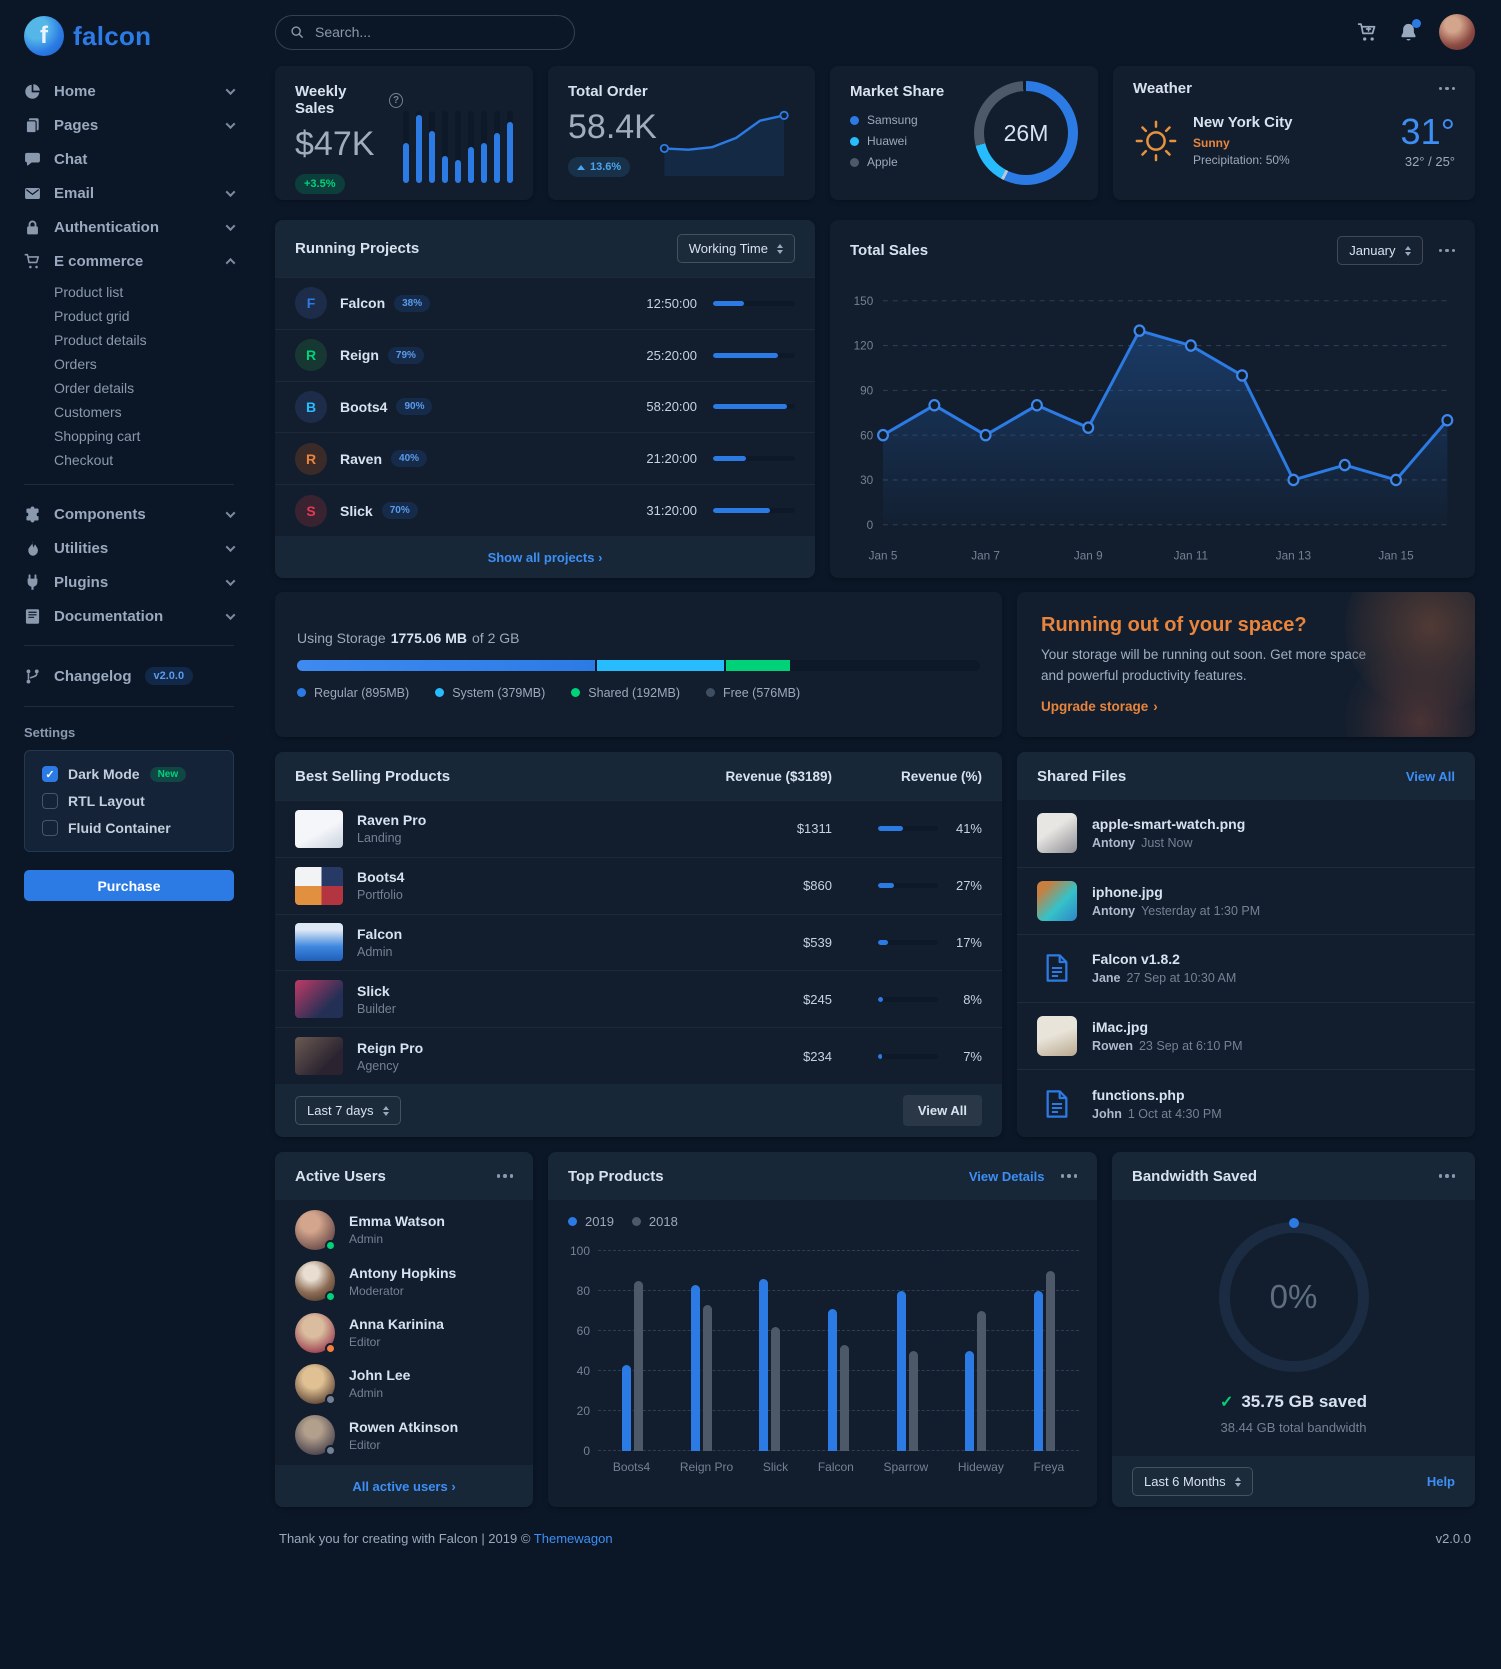  What do you see at coordinates (129, 159) in the screenshot?
I see `sidebar-item-chat: Chat` at bounding box center [129, 159].